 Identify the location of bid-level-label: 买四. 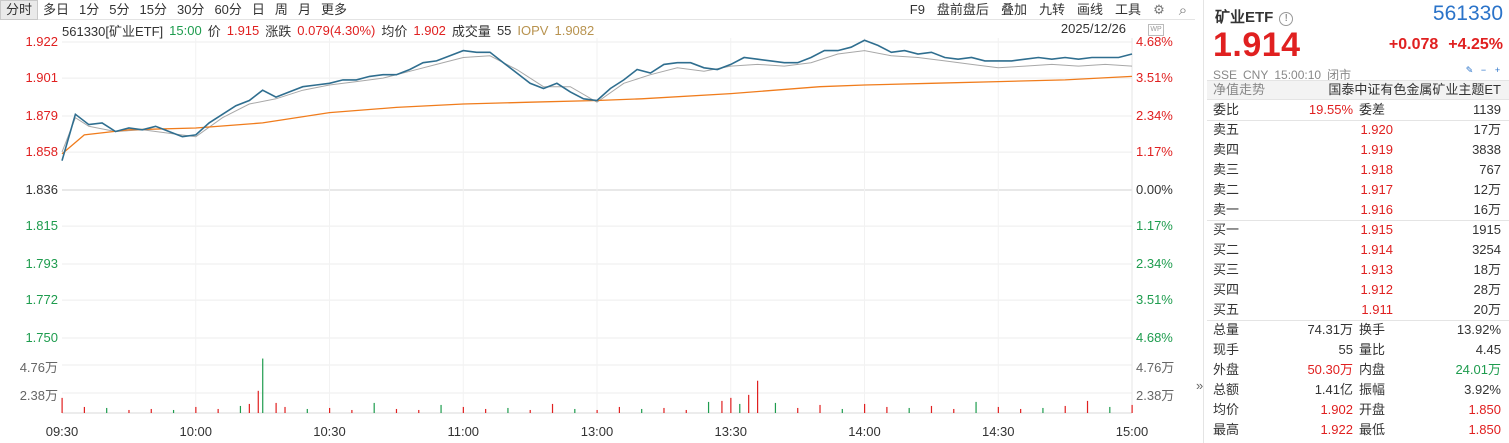
(1226, 289).